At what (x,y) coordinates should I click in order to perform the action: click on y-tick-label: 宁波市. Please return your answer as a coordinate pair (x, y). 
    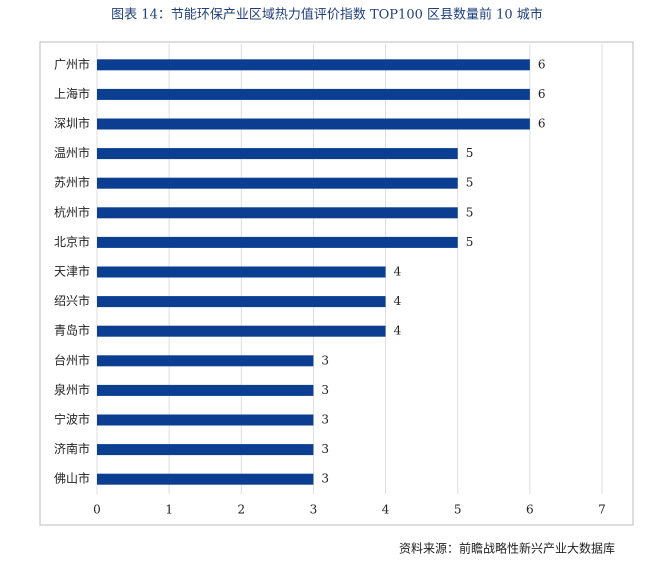
    Looking at the image, I should click on (72, 419).